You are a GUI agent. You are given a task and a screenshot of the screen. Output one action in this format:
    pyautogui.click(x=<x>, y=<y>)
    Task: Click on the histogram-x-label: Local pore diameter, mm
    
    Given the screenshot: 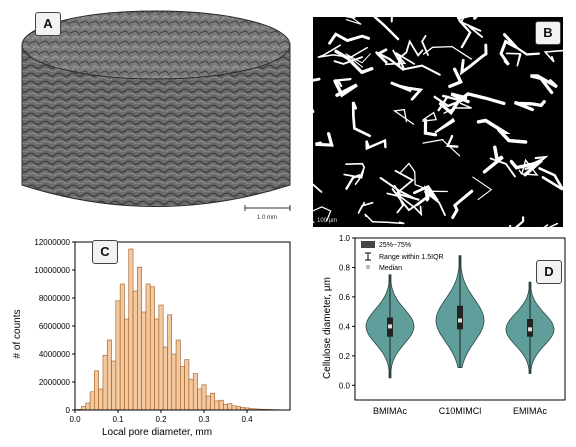 What is the action you would take?
    pyautogui.click(x=157, y=432)
    